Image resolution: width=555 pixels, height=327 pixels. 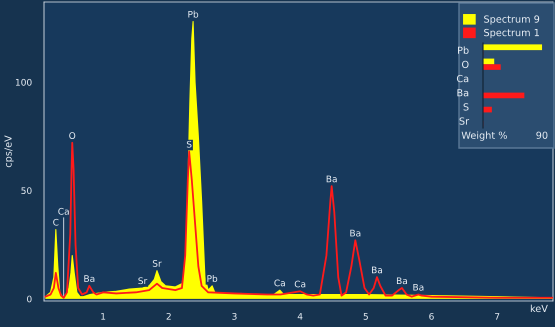 What do you see at coordinates (55, 222) in the screenshot?
I see `annotation: C` at bounding box center [55, 222].